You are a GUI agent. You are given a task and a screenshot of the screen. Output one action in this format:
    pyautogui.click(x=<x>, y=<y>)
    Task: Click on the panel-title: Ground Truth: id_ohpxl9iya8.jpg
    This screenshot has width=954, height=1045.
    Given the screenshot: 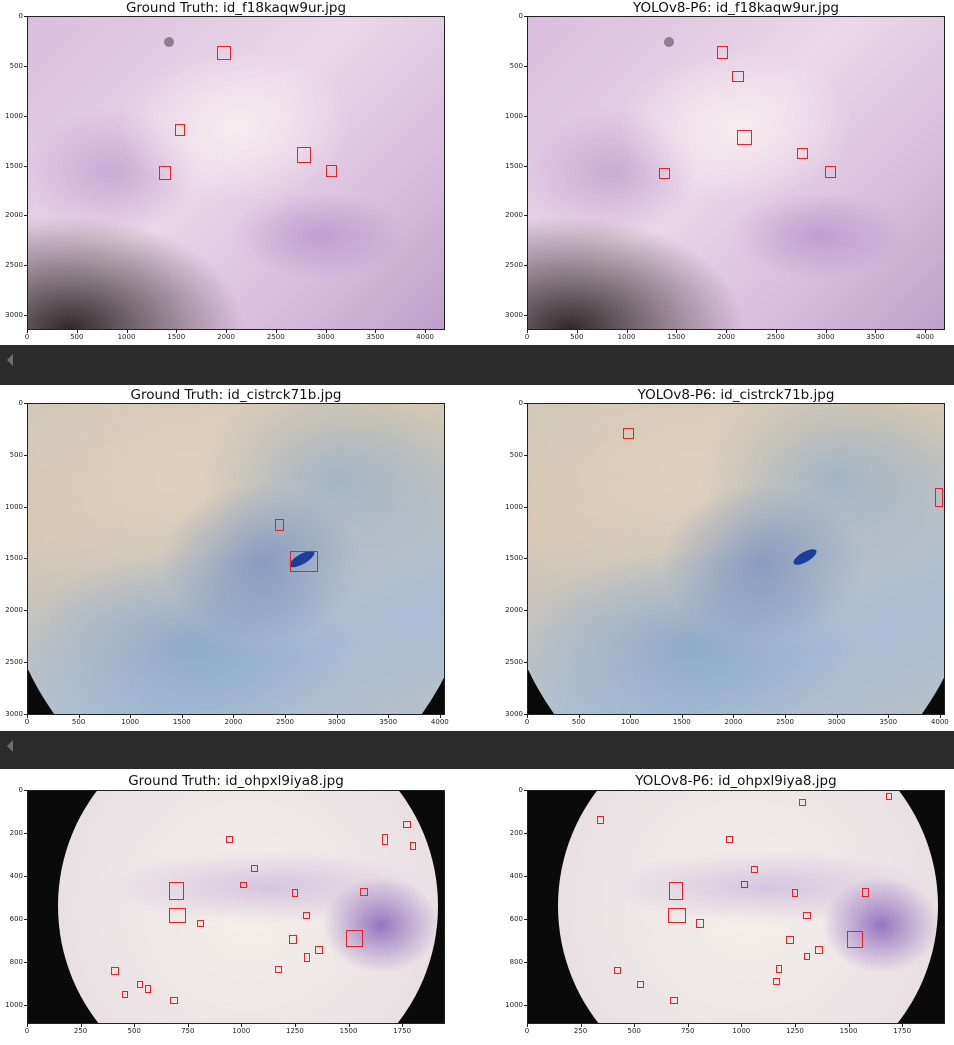 What is the action you would take?
    pyautogui.click(x=236, y=781)
    